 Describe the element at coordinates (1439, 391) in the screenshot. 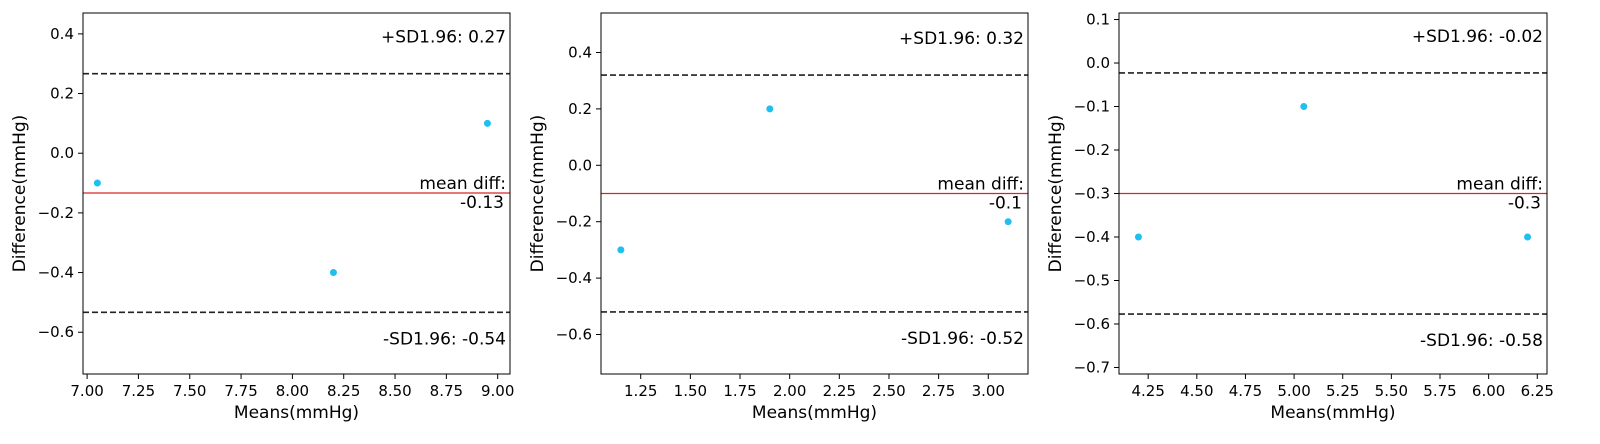

I see `x-tick-label: 5.75` at that location.